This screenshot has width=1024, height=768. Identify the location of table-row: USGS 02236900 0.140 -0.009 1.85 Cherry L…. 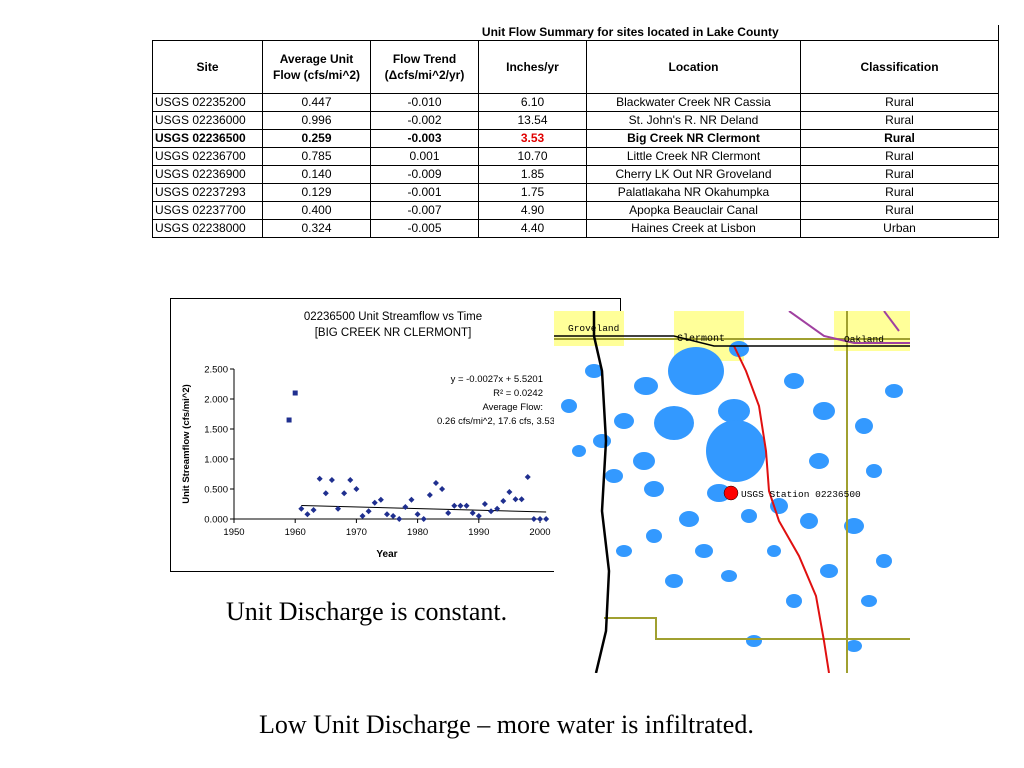
(576, 174).